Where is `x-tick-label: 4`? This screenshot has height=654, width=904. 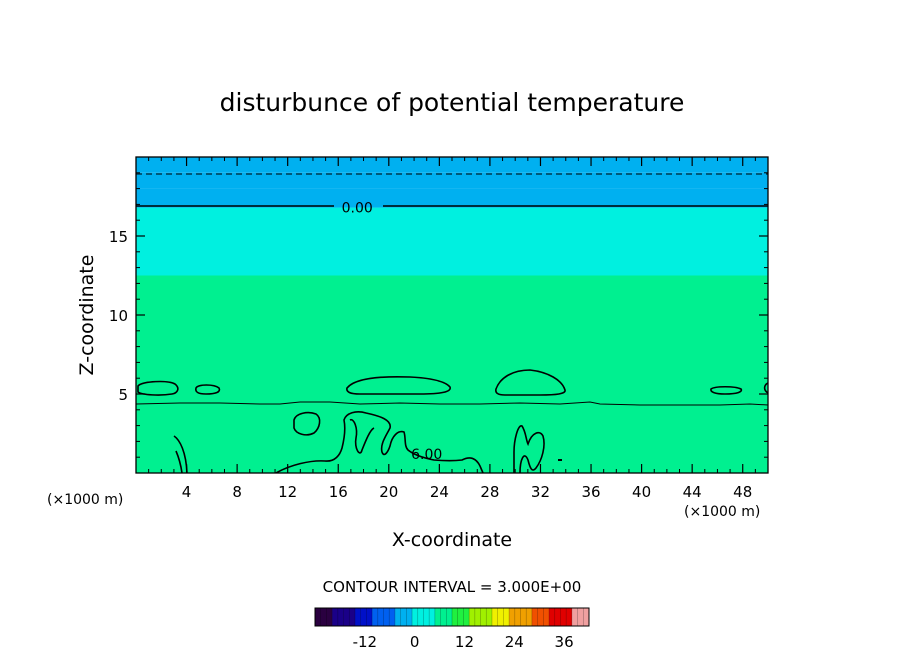
x-tick-label: 4 is located at coordinates (187, 492).